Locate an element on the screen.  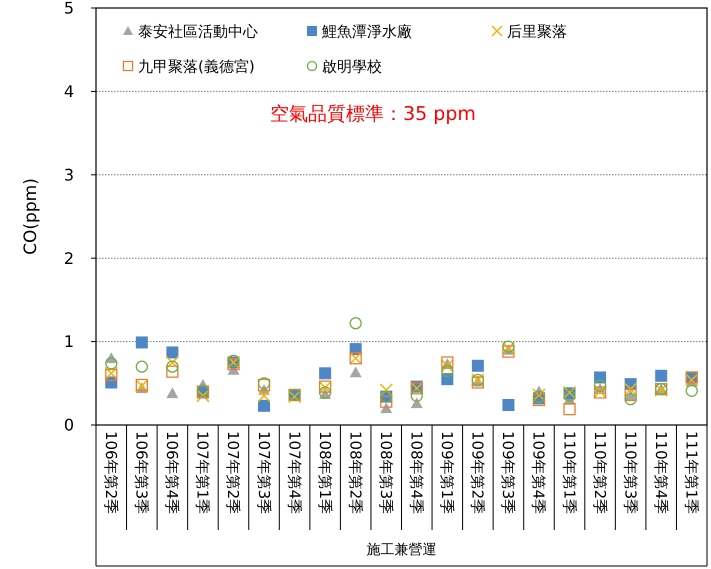
x-tick-label: 110年第2季 is located at coordinates (599, 472).